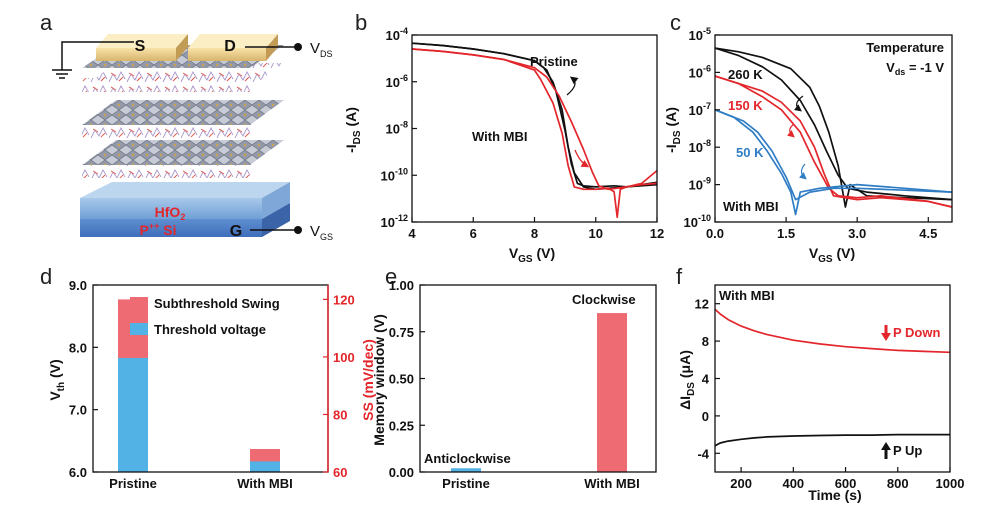 This screenshot has width=983, height=511. I want to click on panel-a-schematic: a S D, so click(186, 126).